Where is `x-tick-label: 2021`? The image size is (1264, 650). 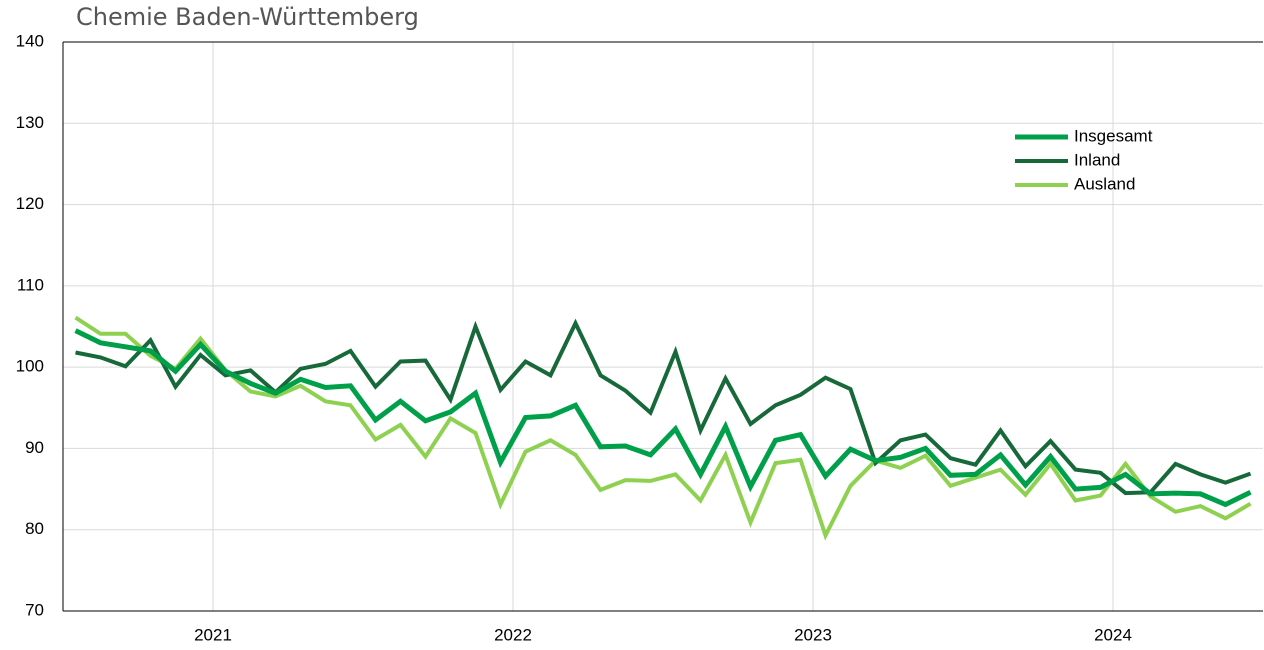
x-tick-label: 2021 is located at coordinates (213, 634).